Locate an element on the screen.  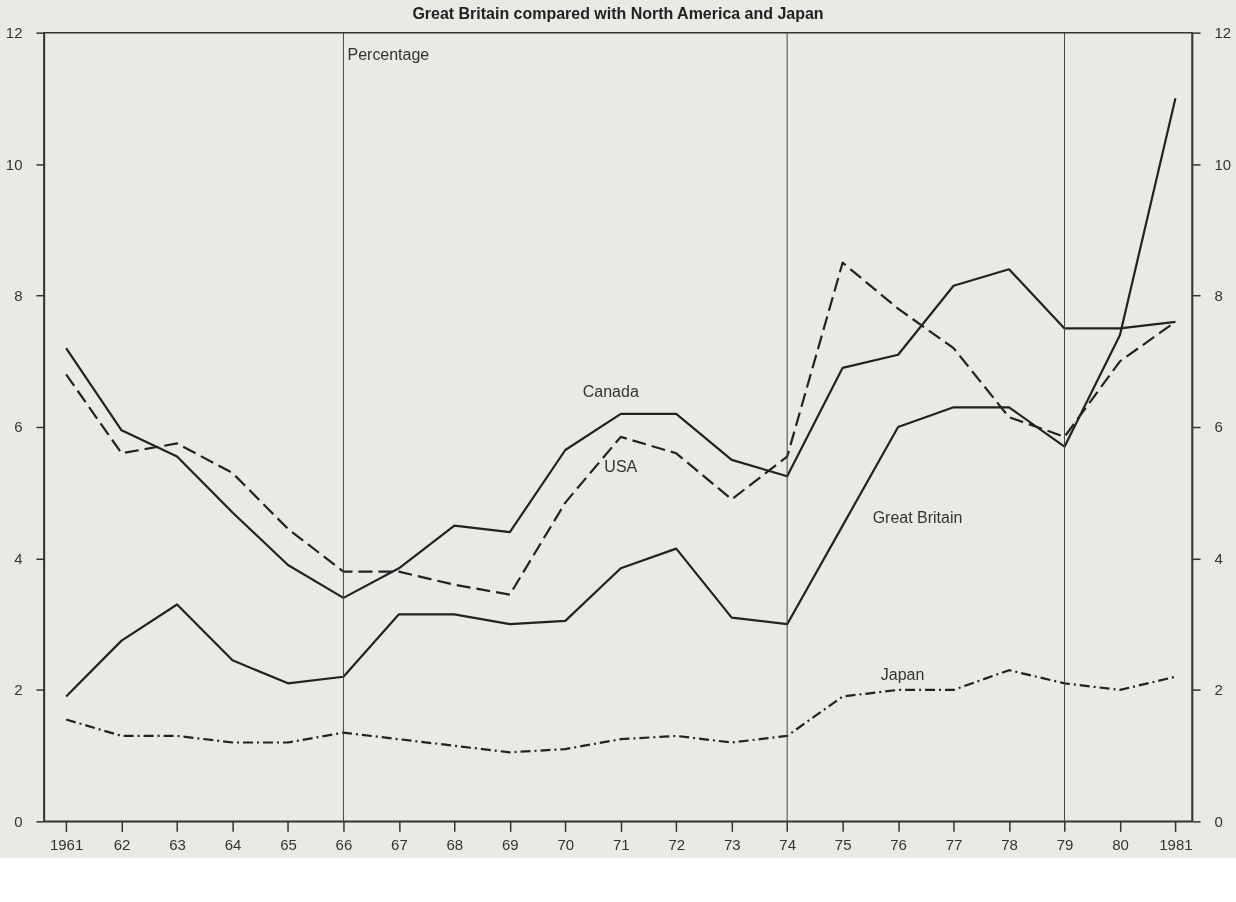
x-tick-label: 63 is located at coordinates (177, 844).